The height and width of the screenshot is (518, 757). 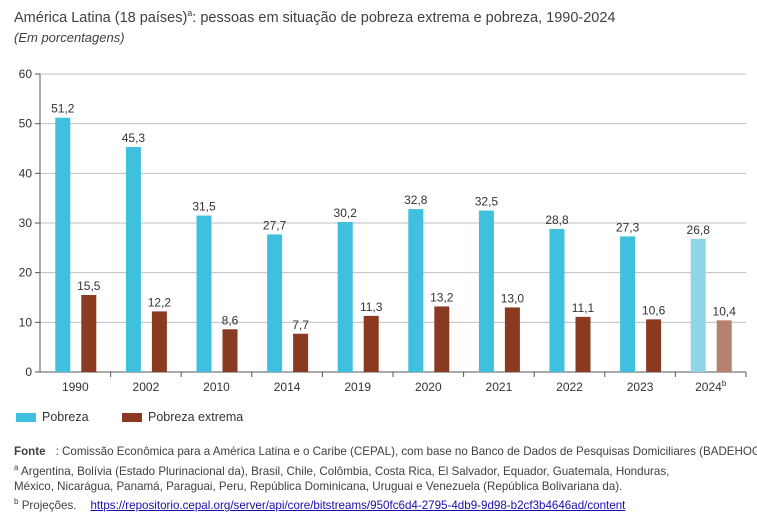 What do you see at coordinates (216, 387) in the screenshot?
I see `x-tick-label: 2010` at bounding box center [216, 387].